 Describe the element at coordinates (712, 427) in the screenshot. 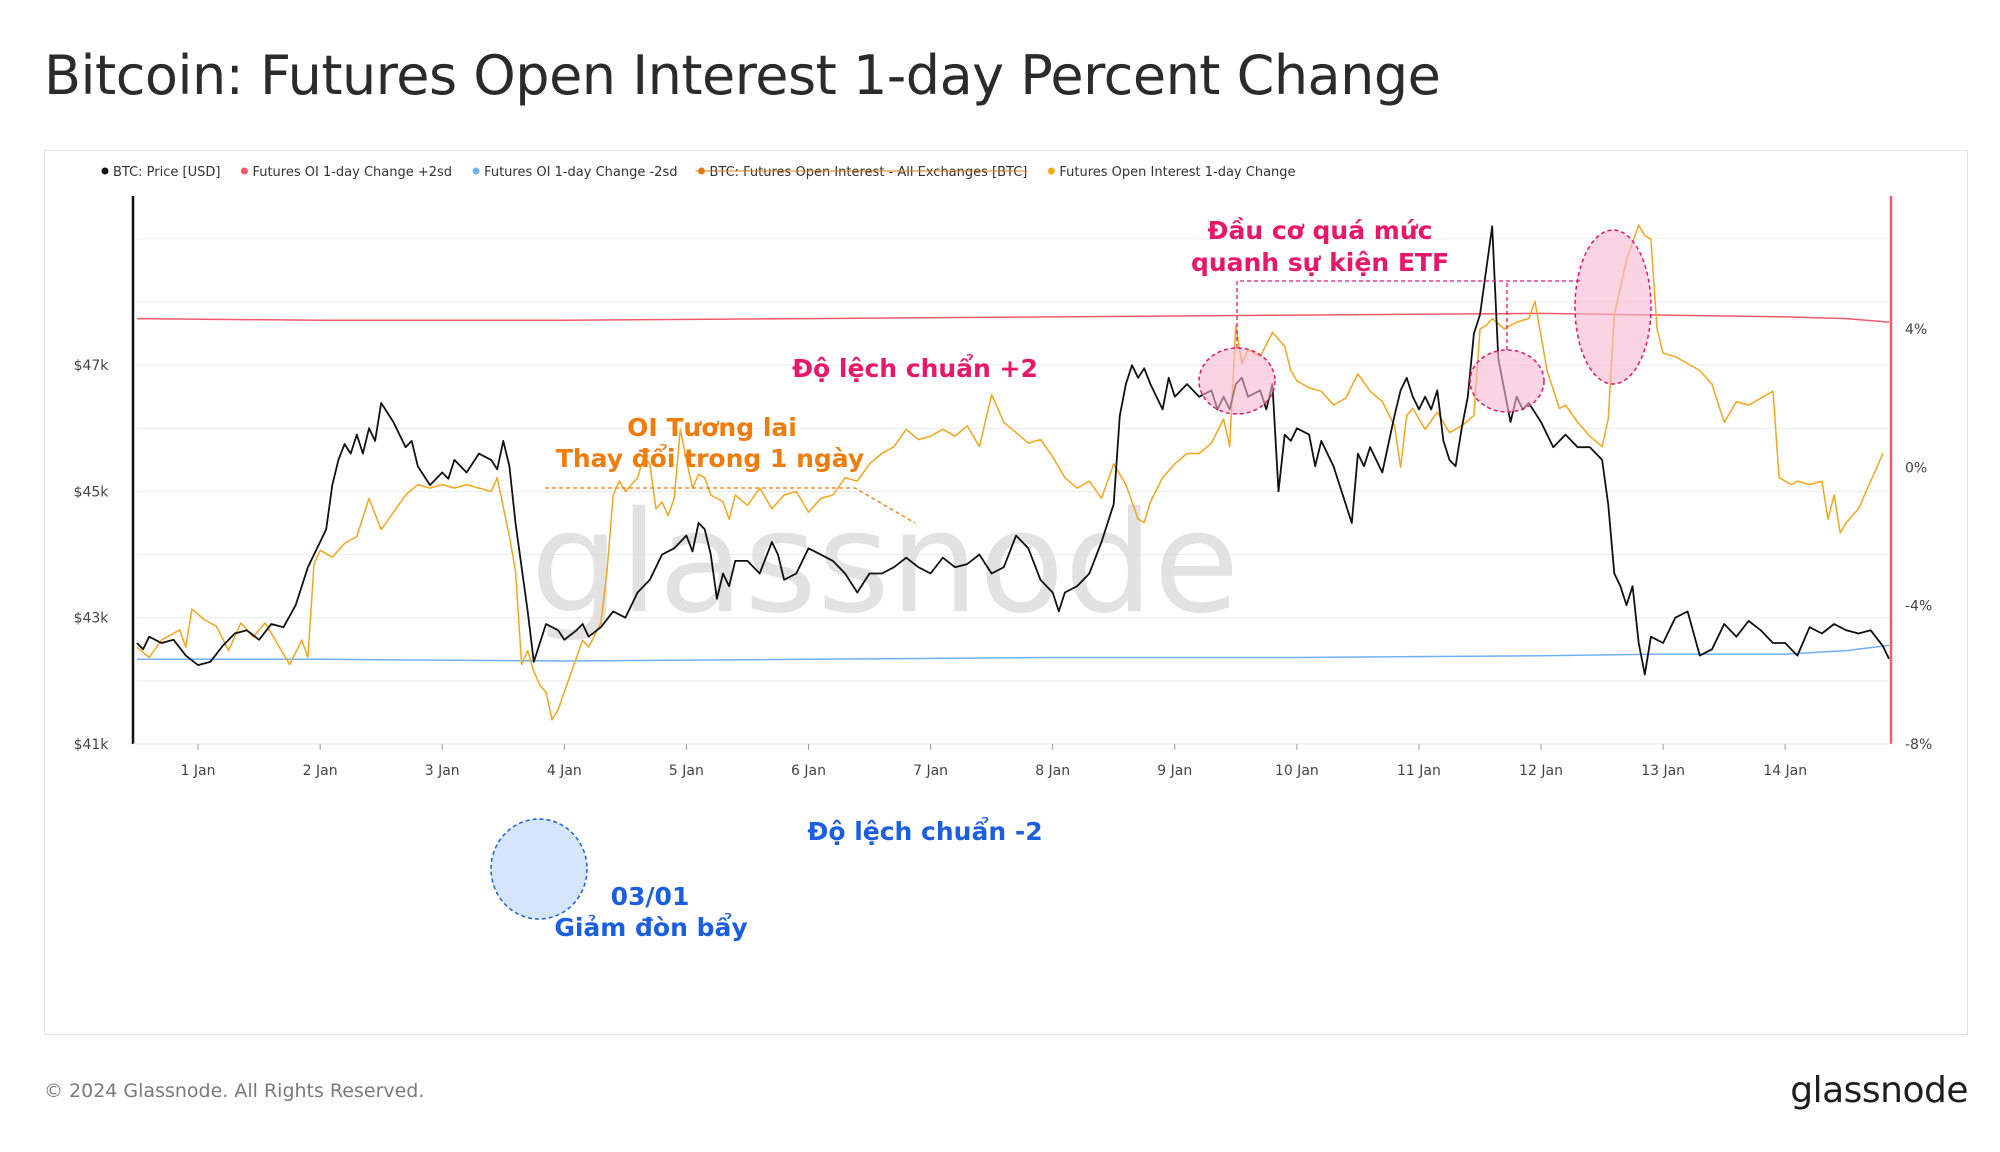

I see `oi-label-line1: OI Tương lai` at that location.